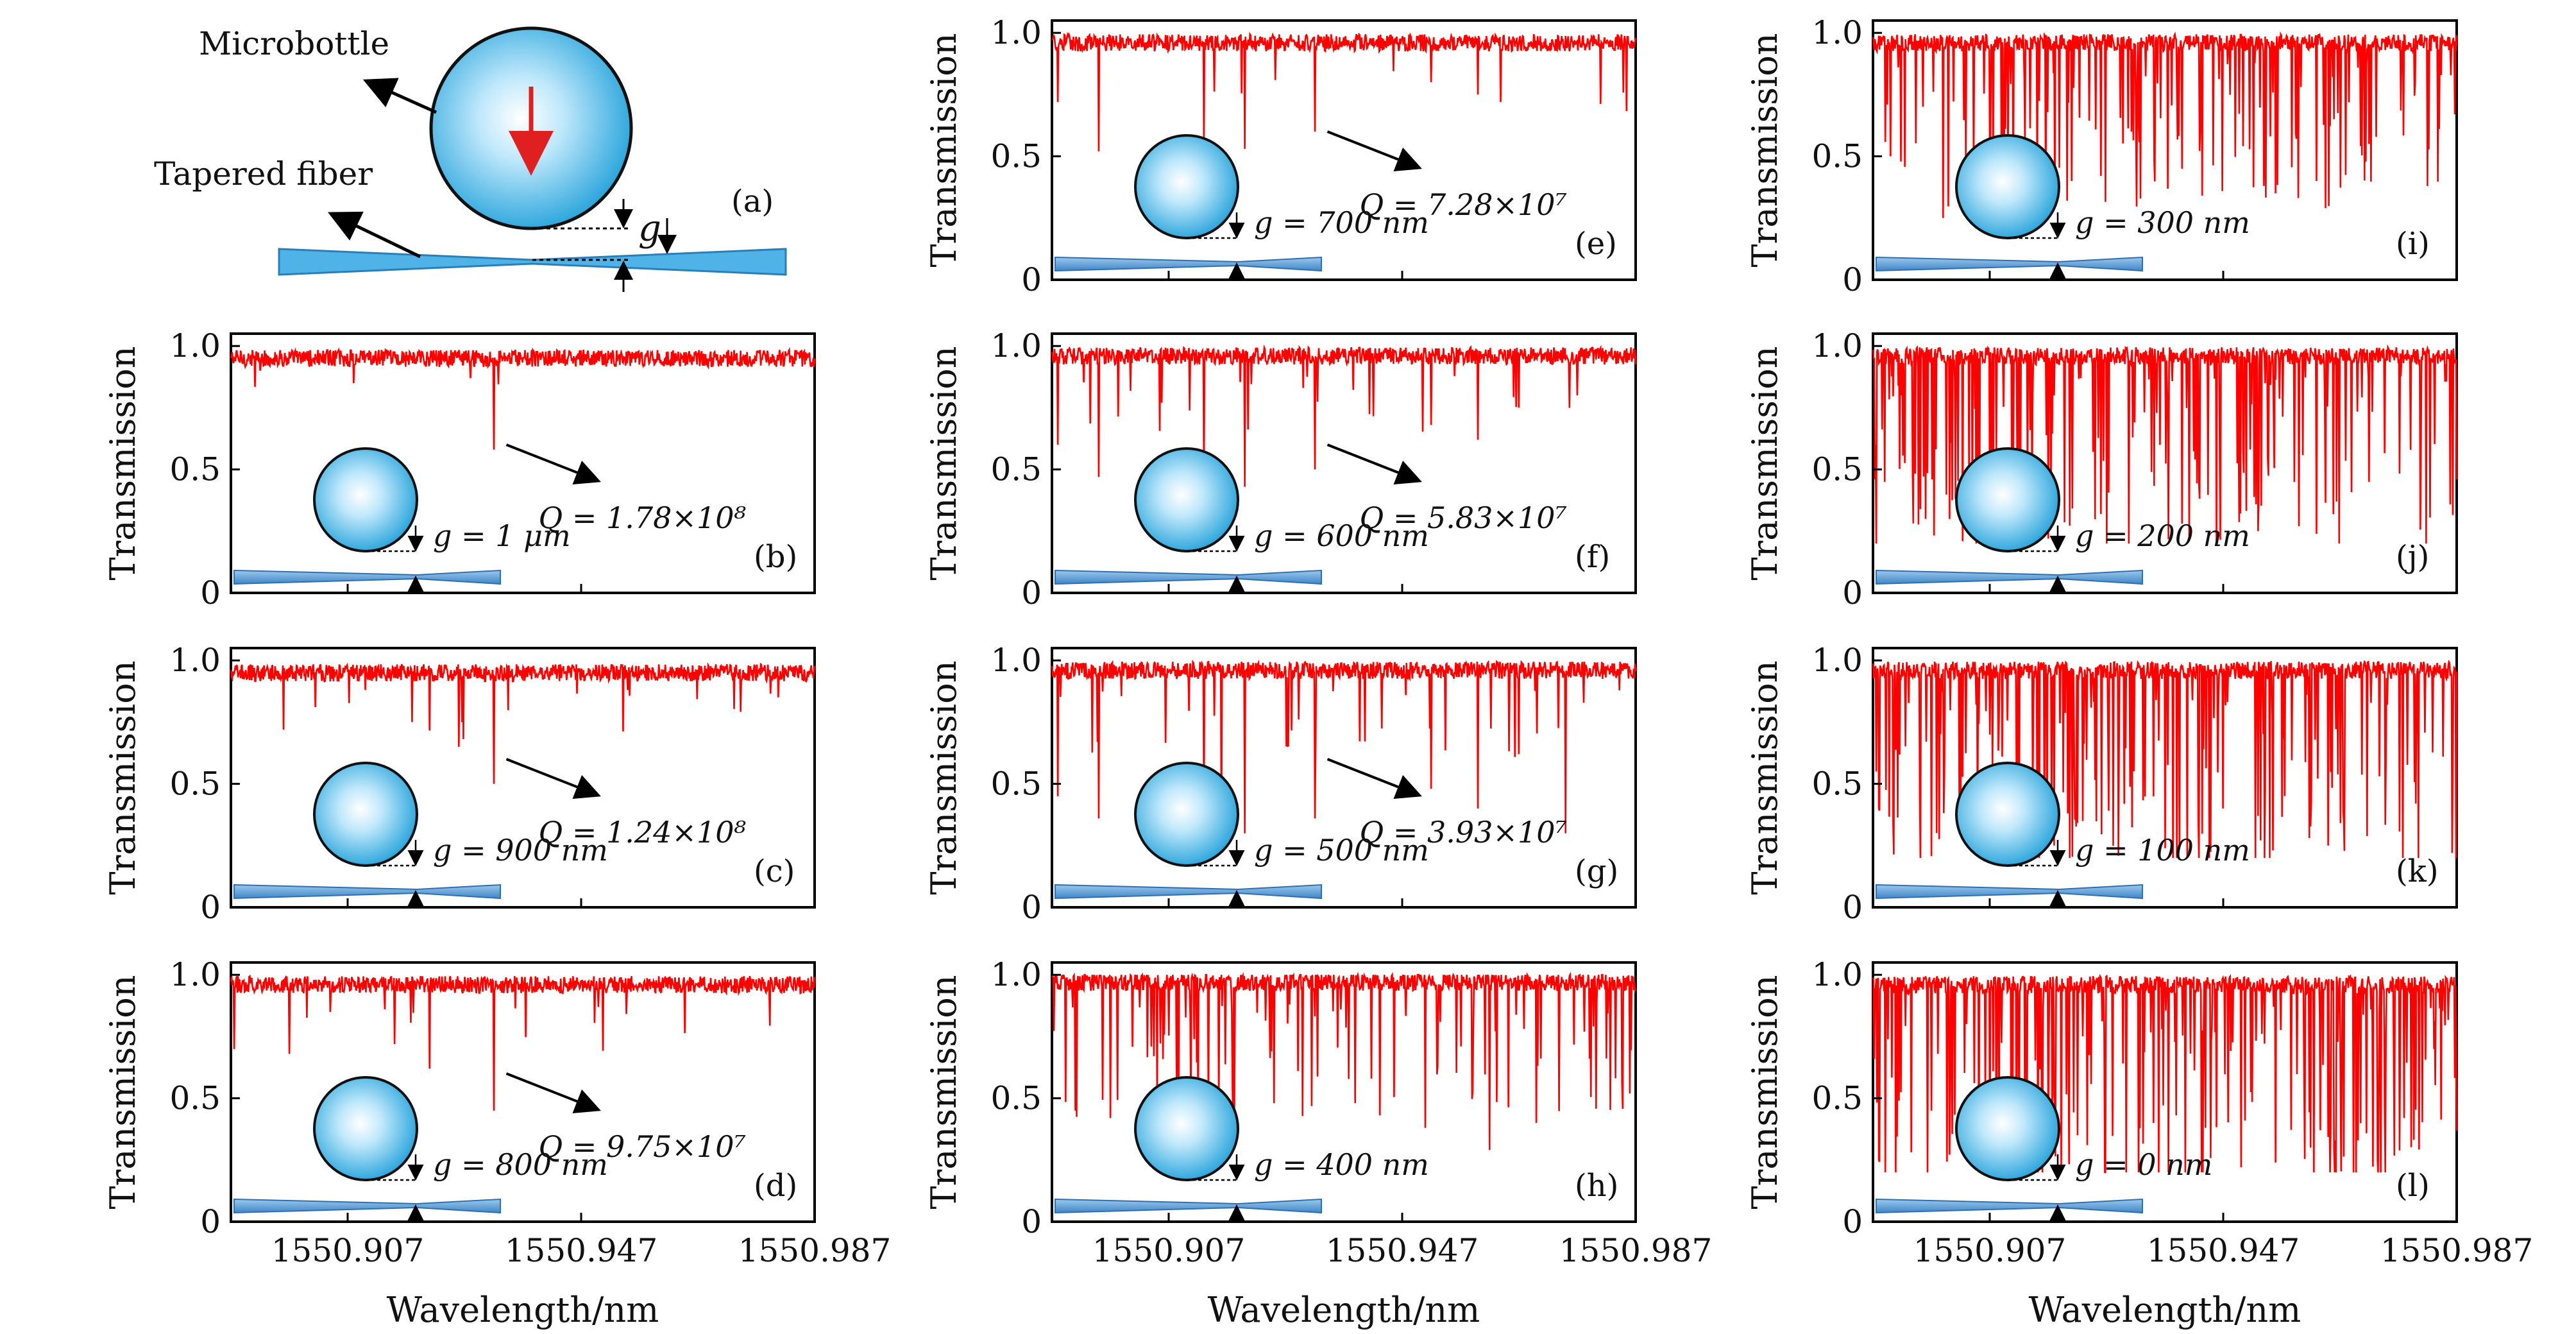 Image resolution: width=2576 pixels, height=1334 pixels. I want to click on x-axis-titles: Wavelength/nm Wavelength/nm Wavelength/nm, so click(1344, 1310).